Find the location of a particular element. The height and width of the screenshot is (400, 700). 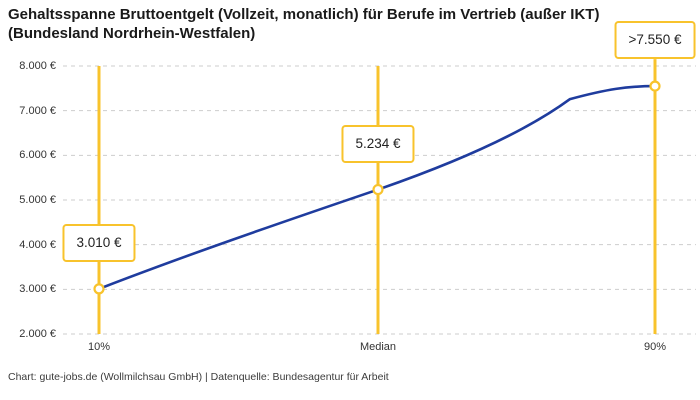

data-point-marker-Median is located at coordinates (378, 189).